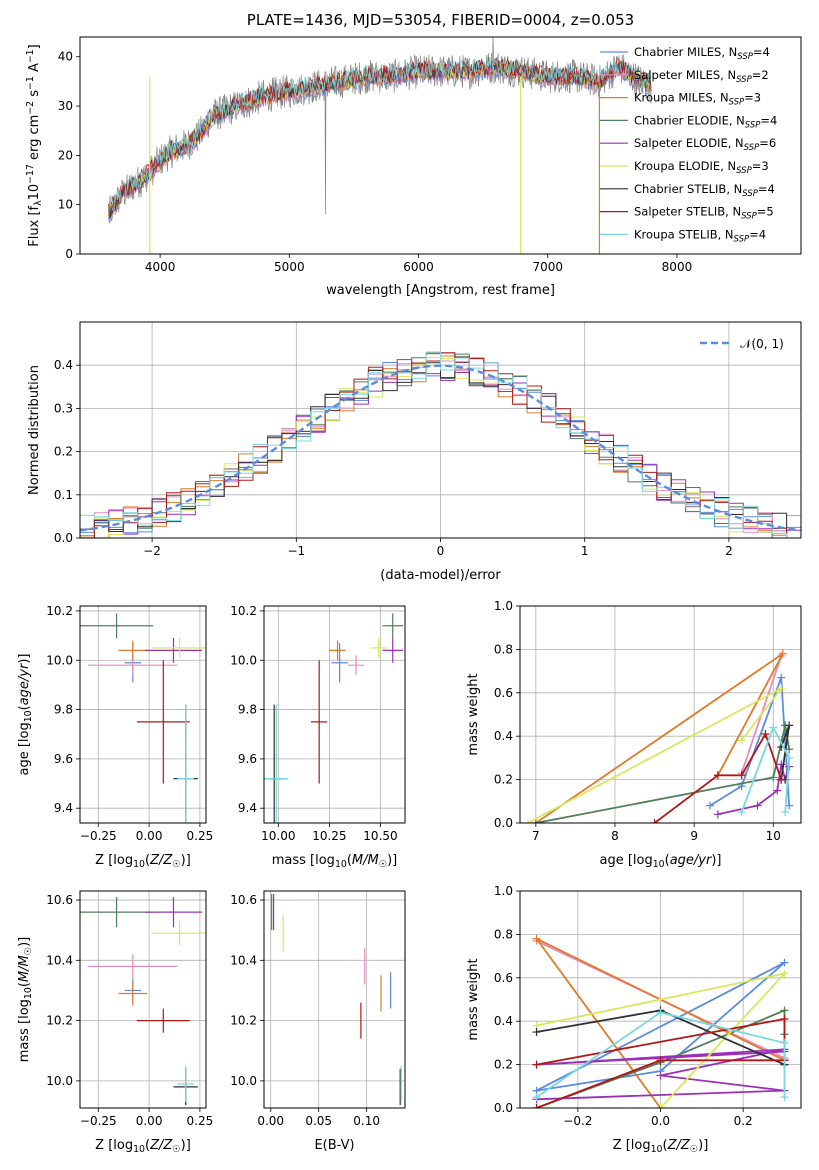  Describe the element at coordinates (615, 836) in the screenshot. I see `x-tick-label: 8` at that location.